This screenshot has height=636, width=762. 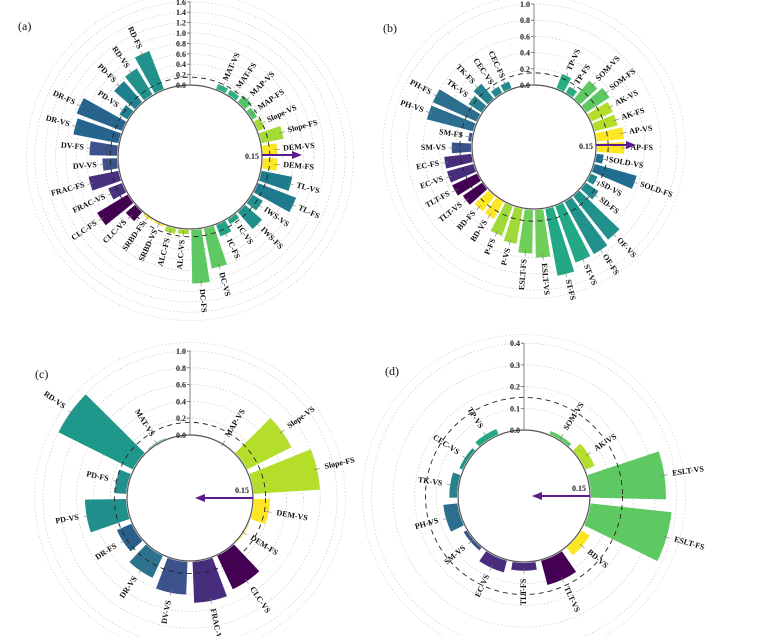 I want to click on tick-label: 0.0, so click(x=525, y=85).